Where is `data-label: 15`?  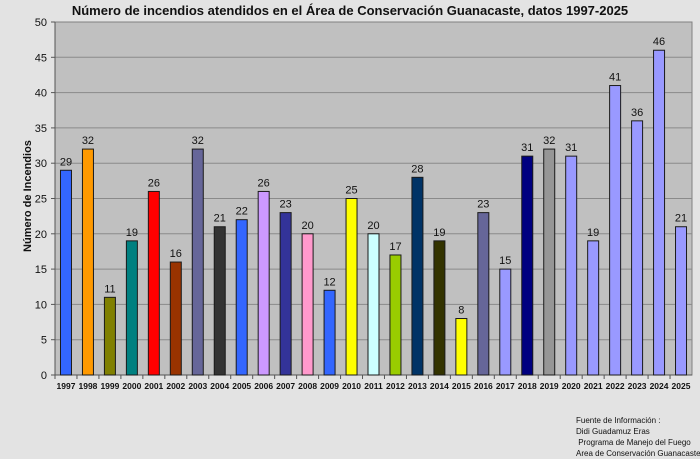 data-label: 15 is located at coordinates (505, 261).